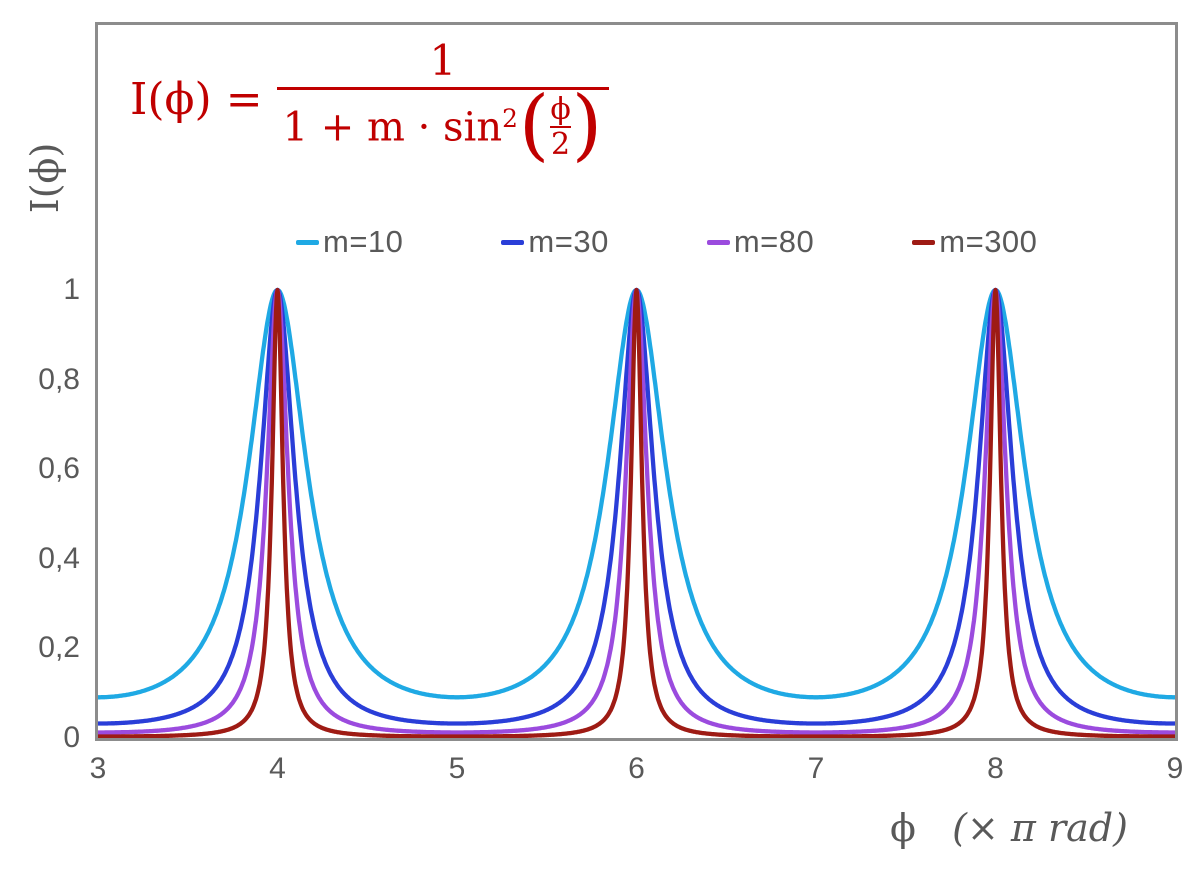 The width and height of the screenshot is (1200, 880). What do you see at coordinates (636, 768) in the screenshot?
I see `x-tick-label-6: 6` at bounding box center [636, 768].